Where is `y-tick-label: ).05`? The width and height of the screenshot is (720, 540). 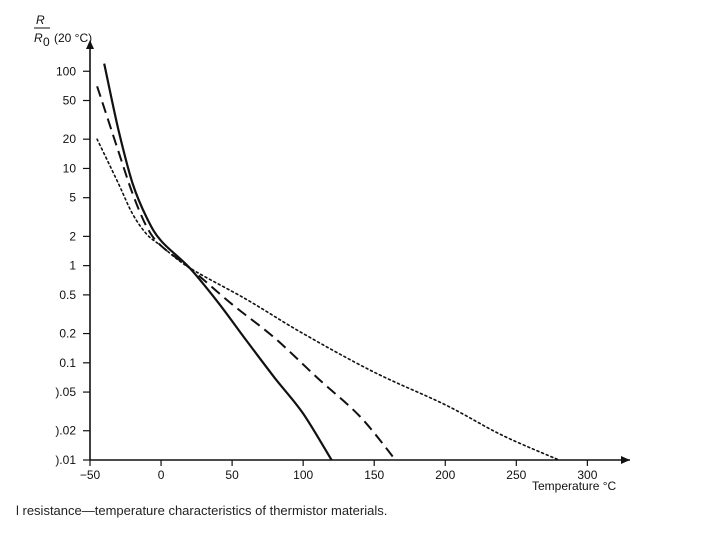
y-tick-label: ).05 is located at coordinates (65, 392).